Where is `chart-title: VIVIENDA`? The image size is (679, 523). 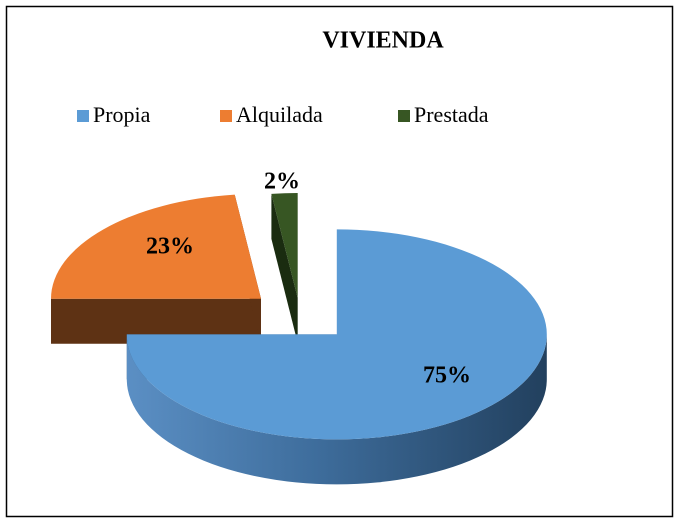 chart-title: VIVIENDA is located at coordinates (383, 41).